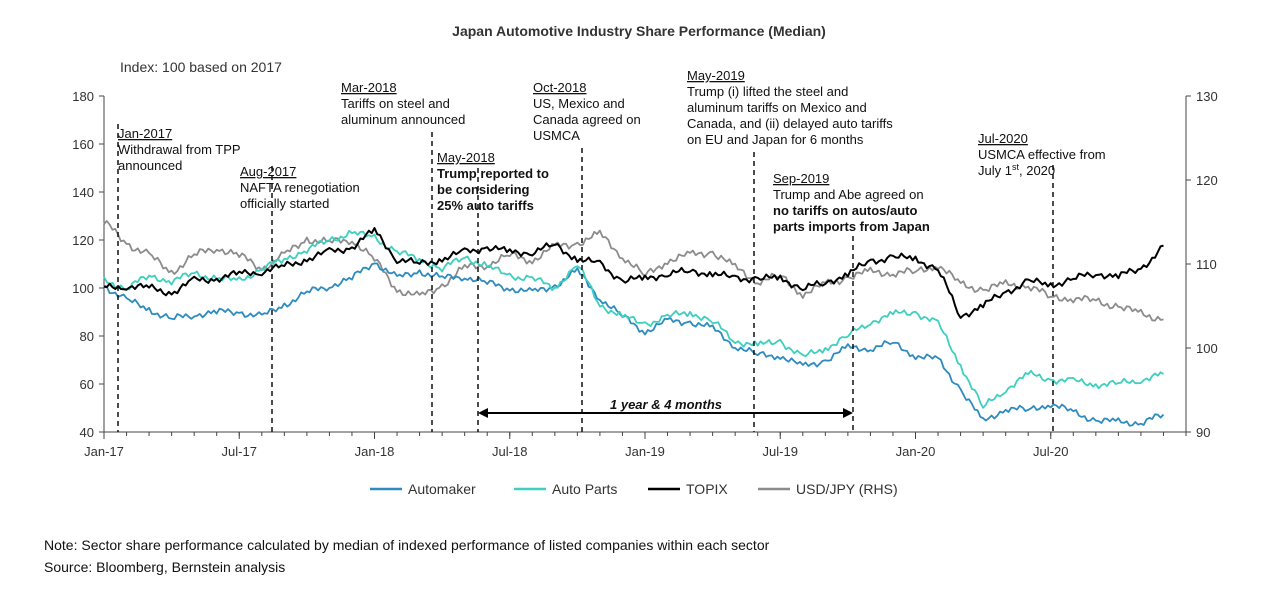 This screenshot has height=600, width=1278. I want to click on y-right-tick-label: 90, so click(1203, 432).